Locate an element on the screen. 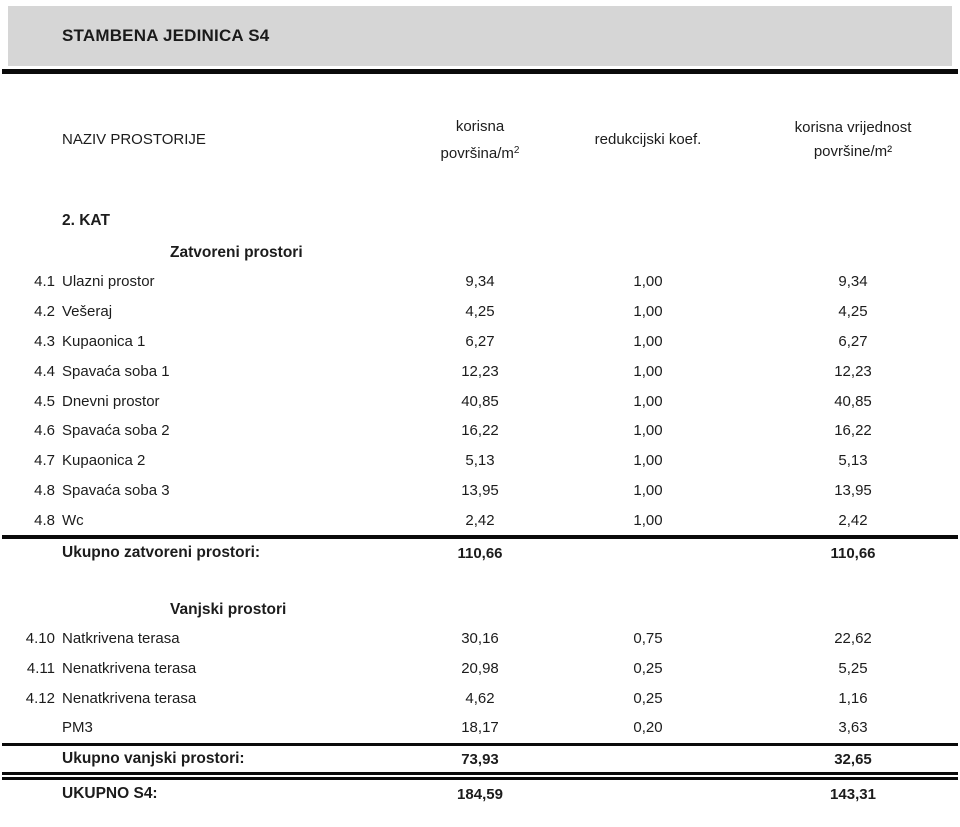  table-row: 4.1 Ulazni prostor 9,34 1,00 9,34 is located at coordinates (480, 282).